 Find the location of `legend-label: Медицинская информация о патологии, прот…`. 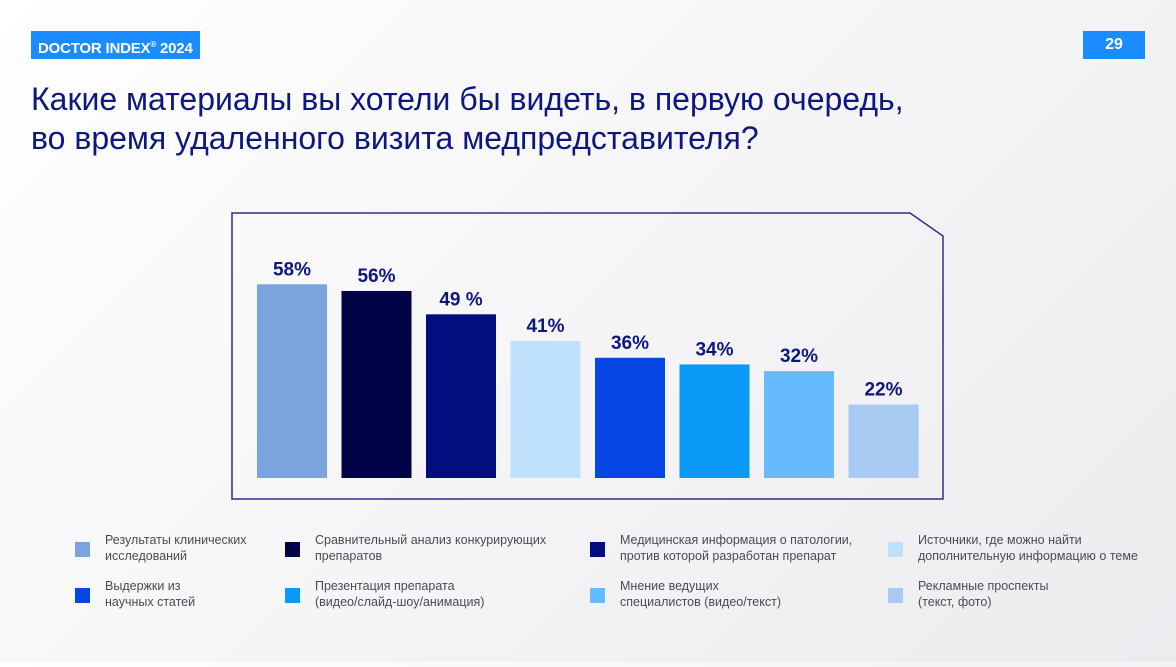

legend-label: Медицинская информация о патологии, прот… is located at coordinates (736, 548).